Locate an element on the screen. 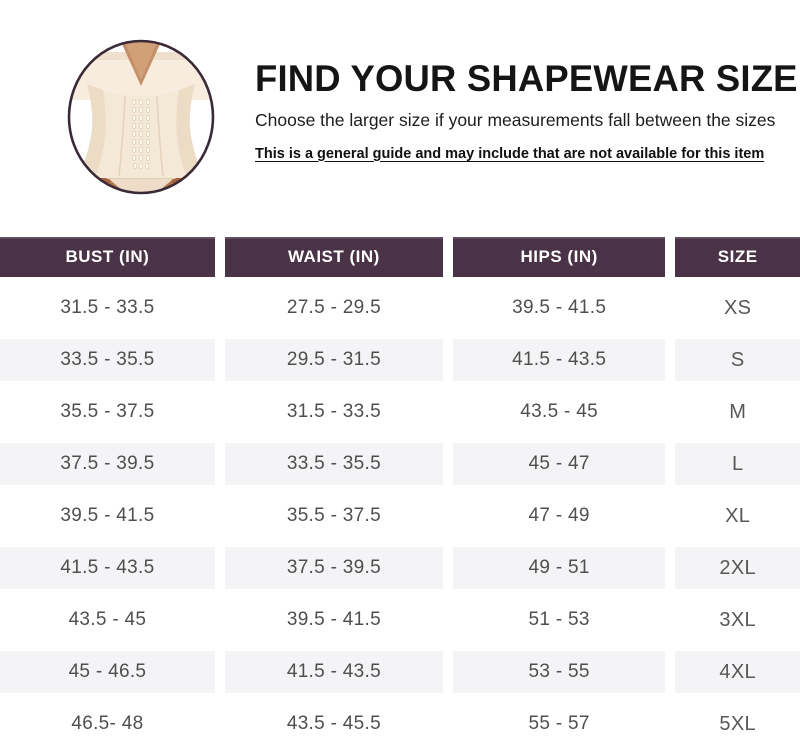 This screenshot has width=800, height=755. hips-cell: 41.5 - 43.5 is located at coordinates (559, 360).